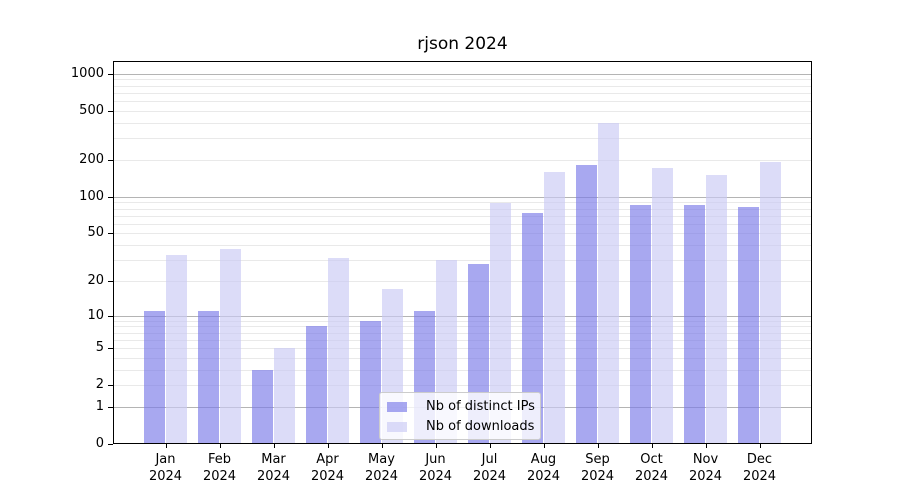  I want to click on bar-nb-of-downloads-dec, so click(770, 302).